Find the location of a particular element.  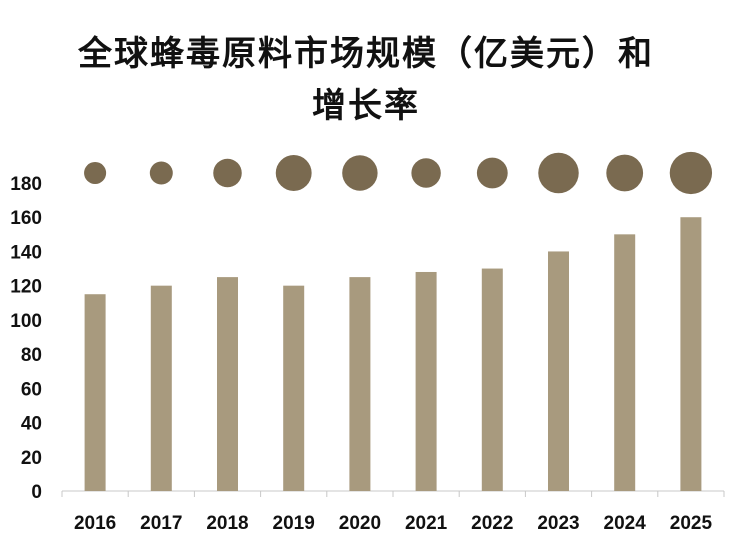

bubble-2024 is located at coordinates (625, 173).